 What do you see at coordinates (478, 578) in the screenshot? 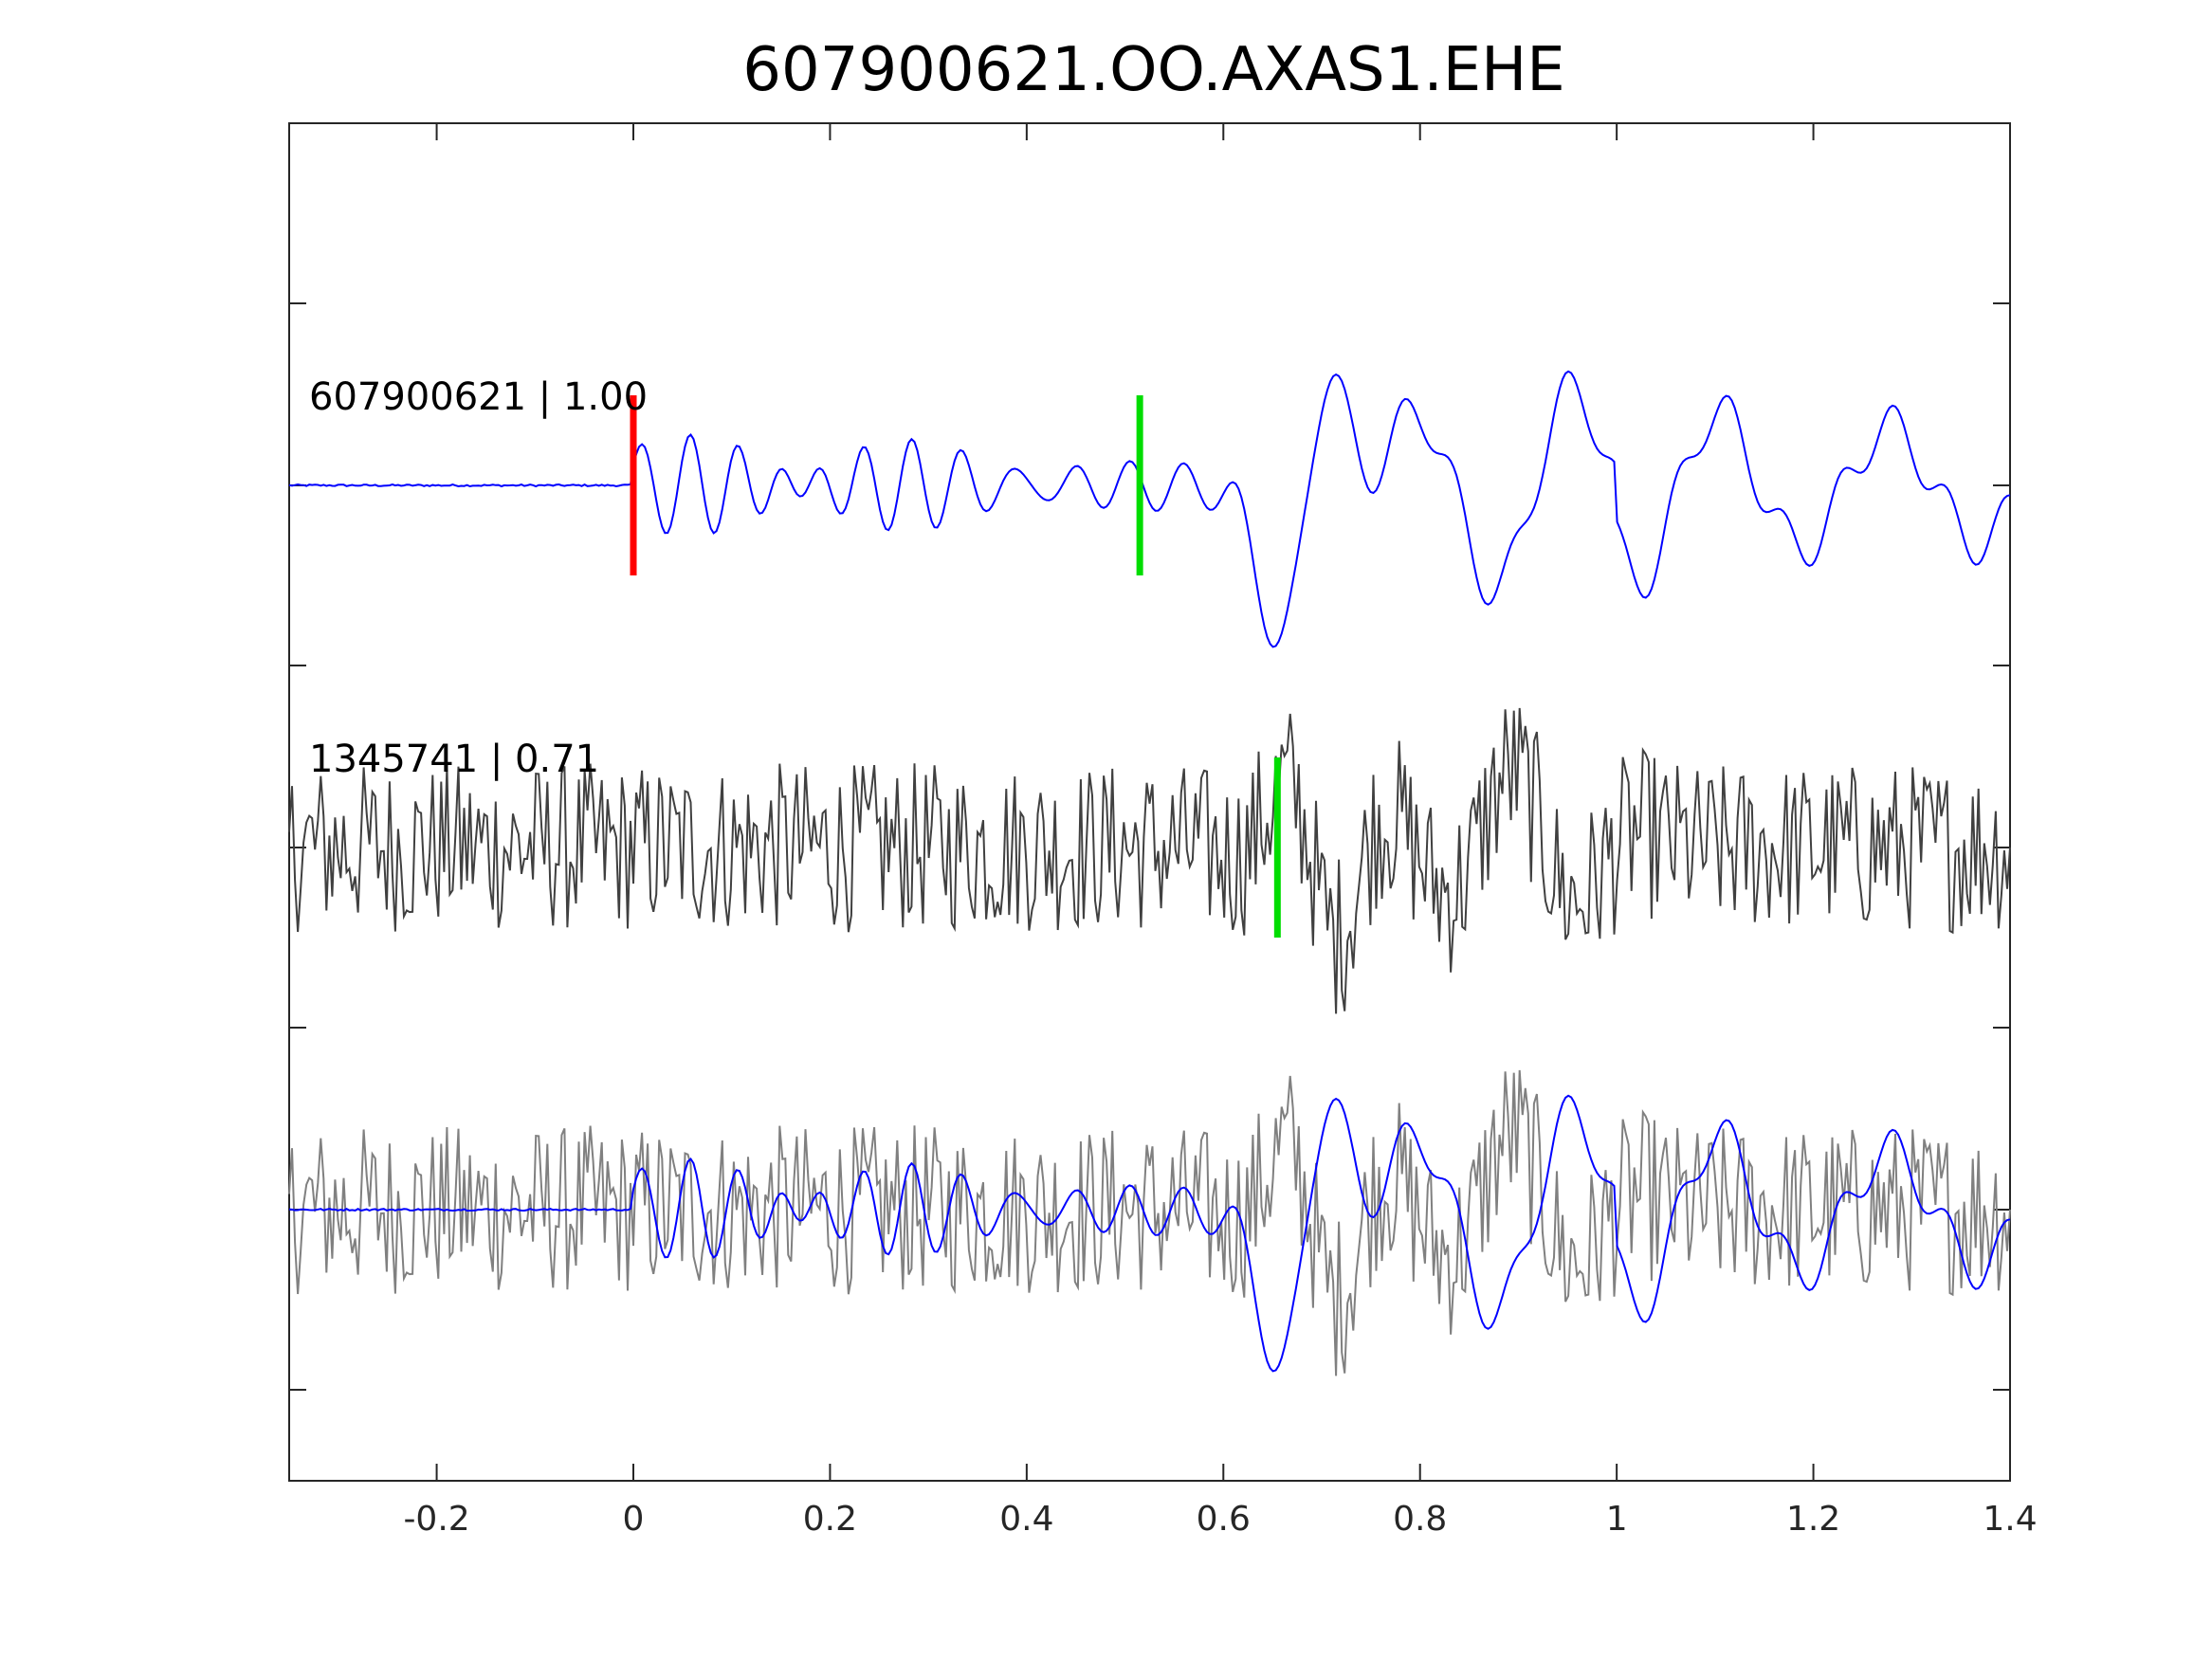
I see `trace-labels: 607900621 | 1.00 1345741 | 0.71` at bounding box center [478, 578].